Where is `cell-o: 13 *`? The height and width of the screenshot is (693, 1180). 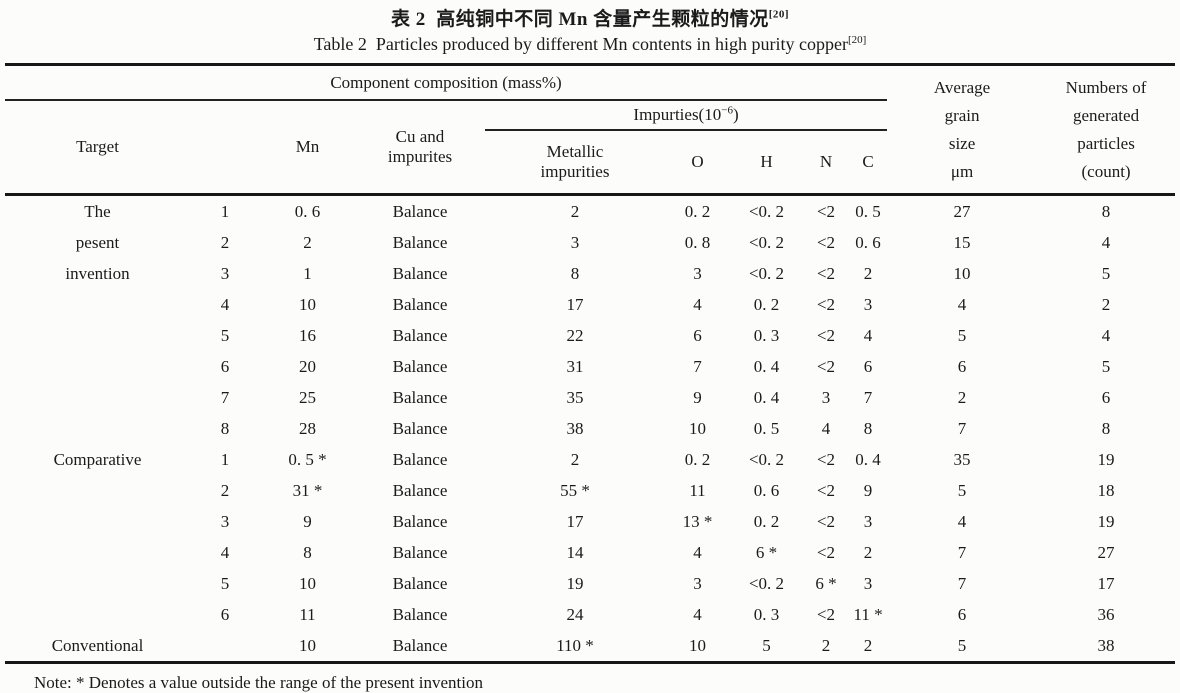
cell-o: 13 * is located at coordinates (697, 521).